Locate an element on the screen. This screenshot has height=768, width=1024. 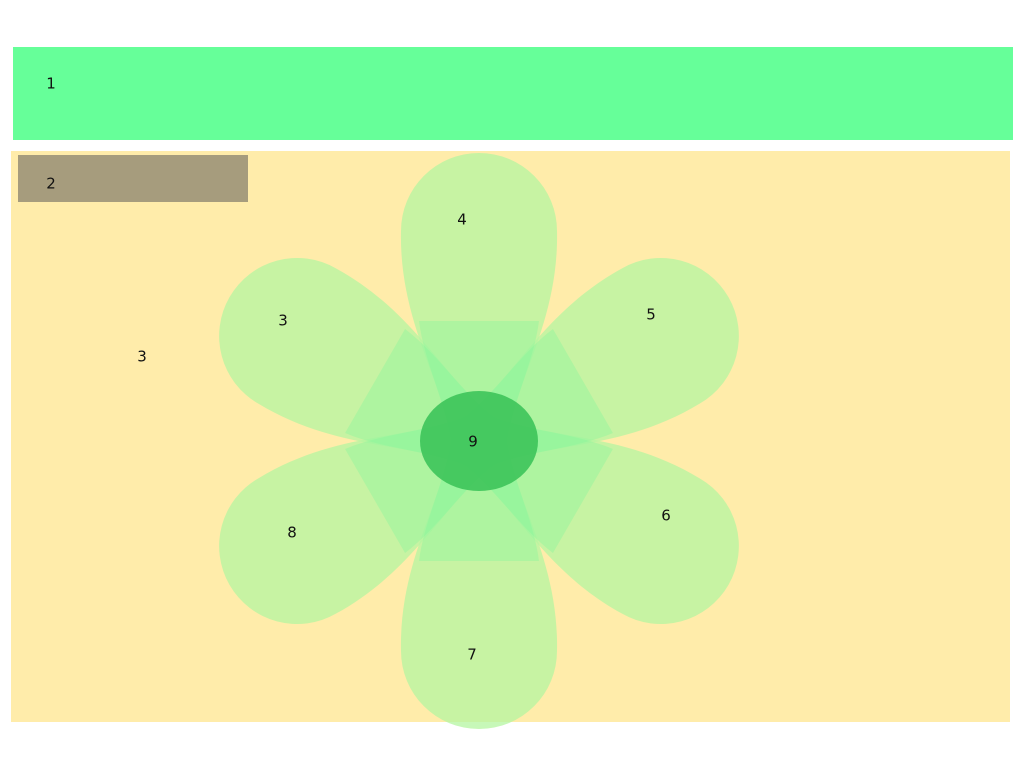
petal-5-label: 5 is located at coordinates (651, 314).